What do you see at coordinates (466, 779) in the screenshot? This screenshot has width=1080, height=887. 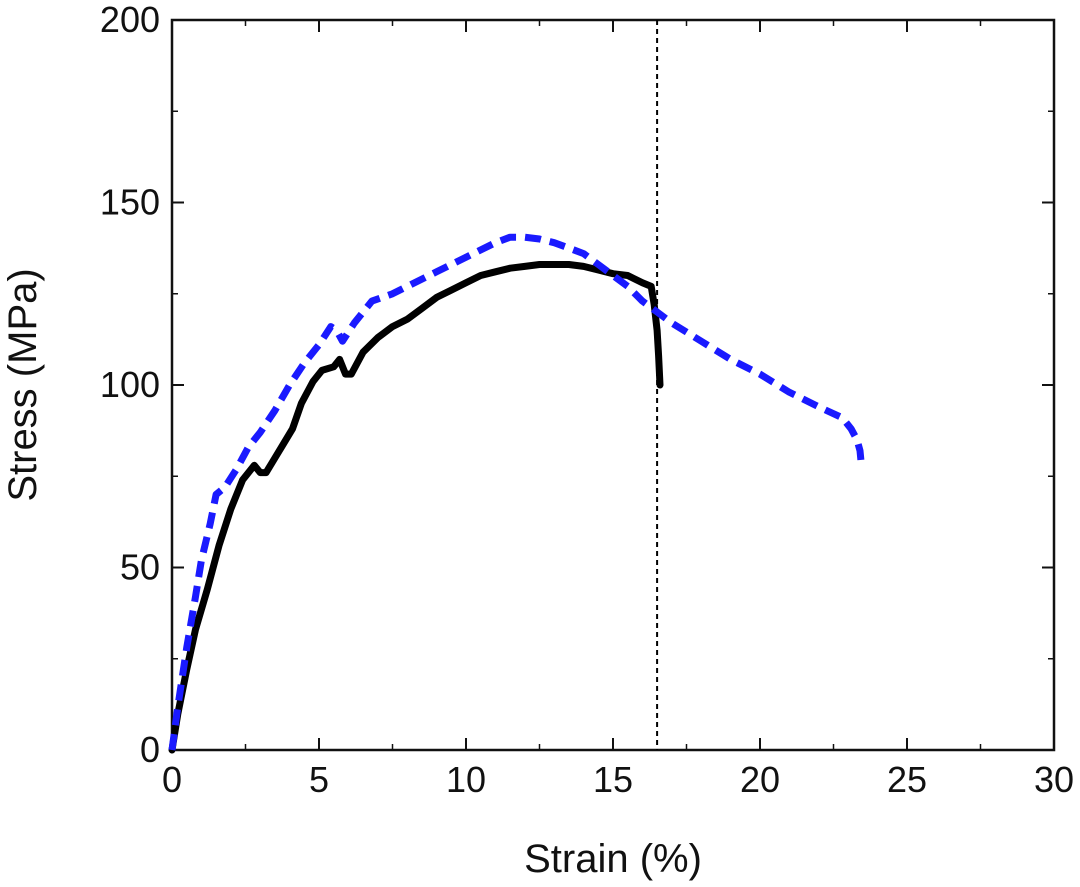 I see `x-tick-label: 10` at bounding box center [466, 779].